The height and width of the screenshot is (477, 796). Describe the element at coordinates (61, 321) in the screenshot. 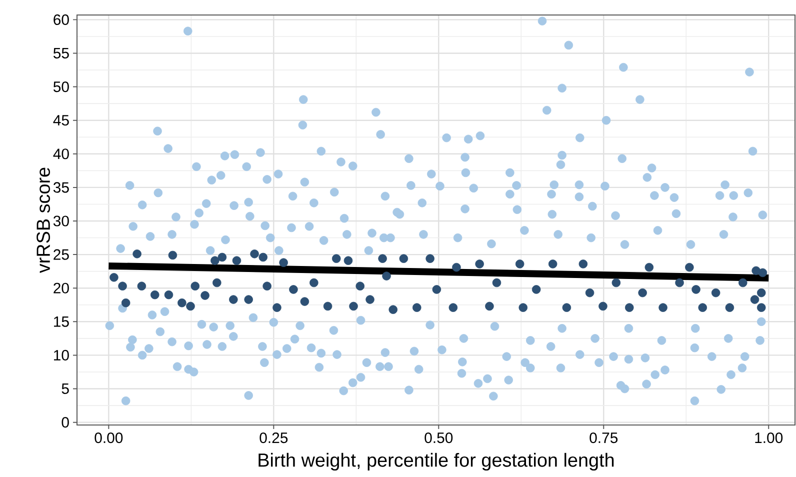

I see `y-tick-label: 15` at that location.